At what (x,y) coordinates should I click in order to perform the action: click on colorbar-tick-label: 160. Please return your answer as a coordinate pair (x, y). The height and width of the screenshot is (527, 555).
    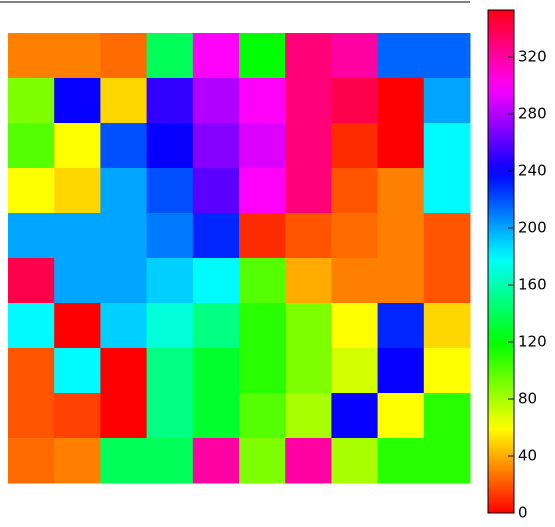
    Looking at the image, I should click on (532, 285).